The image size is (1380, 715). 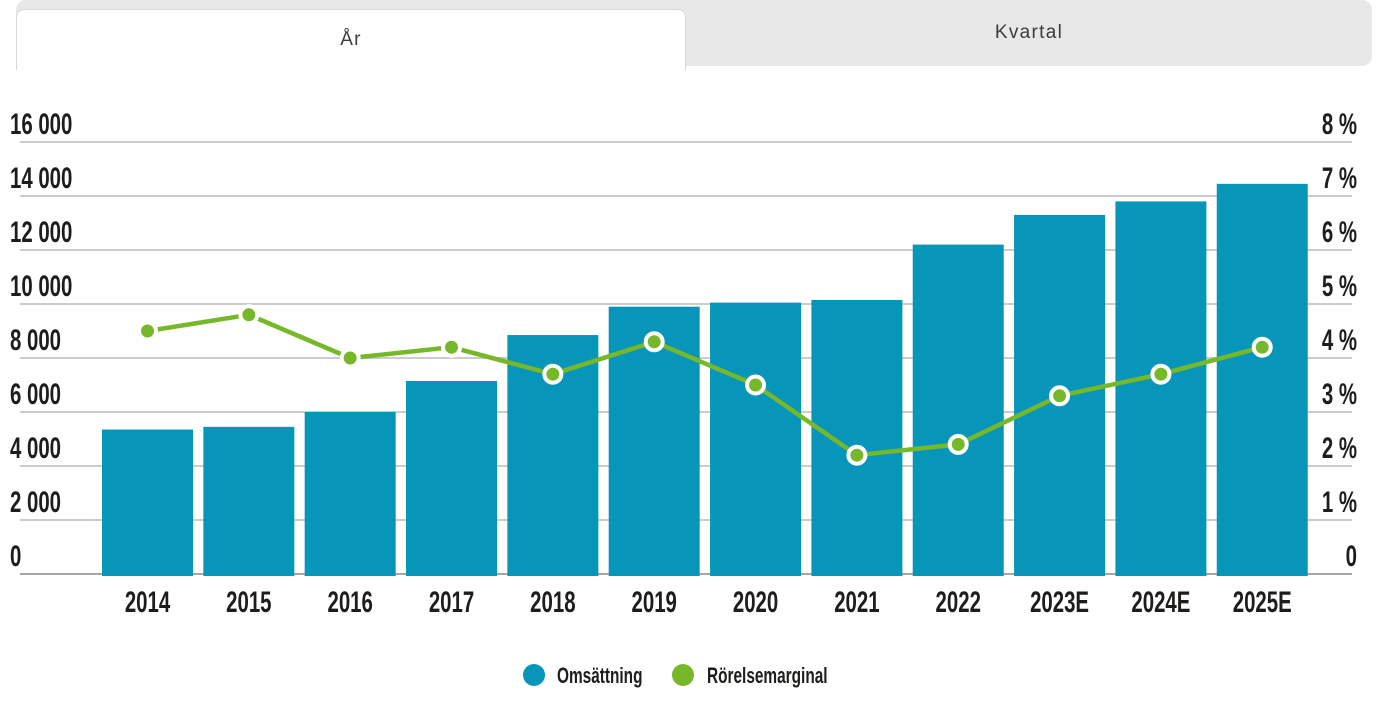 I want to click on margin-point-2017, so click(x=452, y=347).